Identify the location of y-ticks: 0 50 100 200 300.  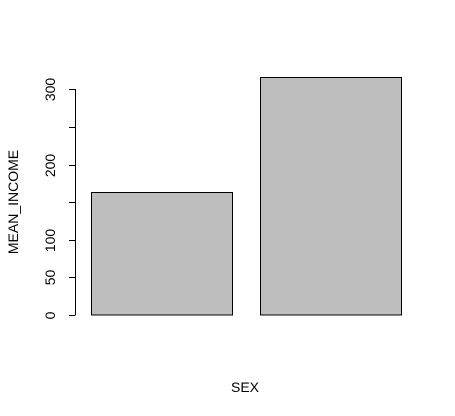
(59, 198).